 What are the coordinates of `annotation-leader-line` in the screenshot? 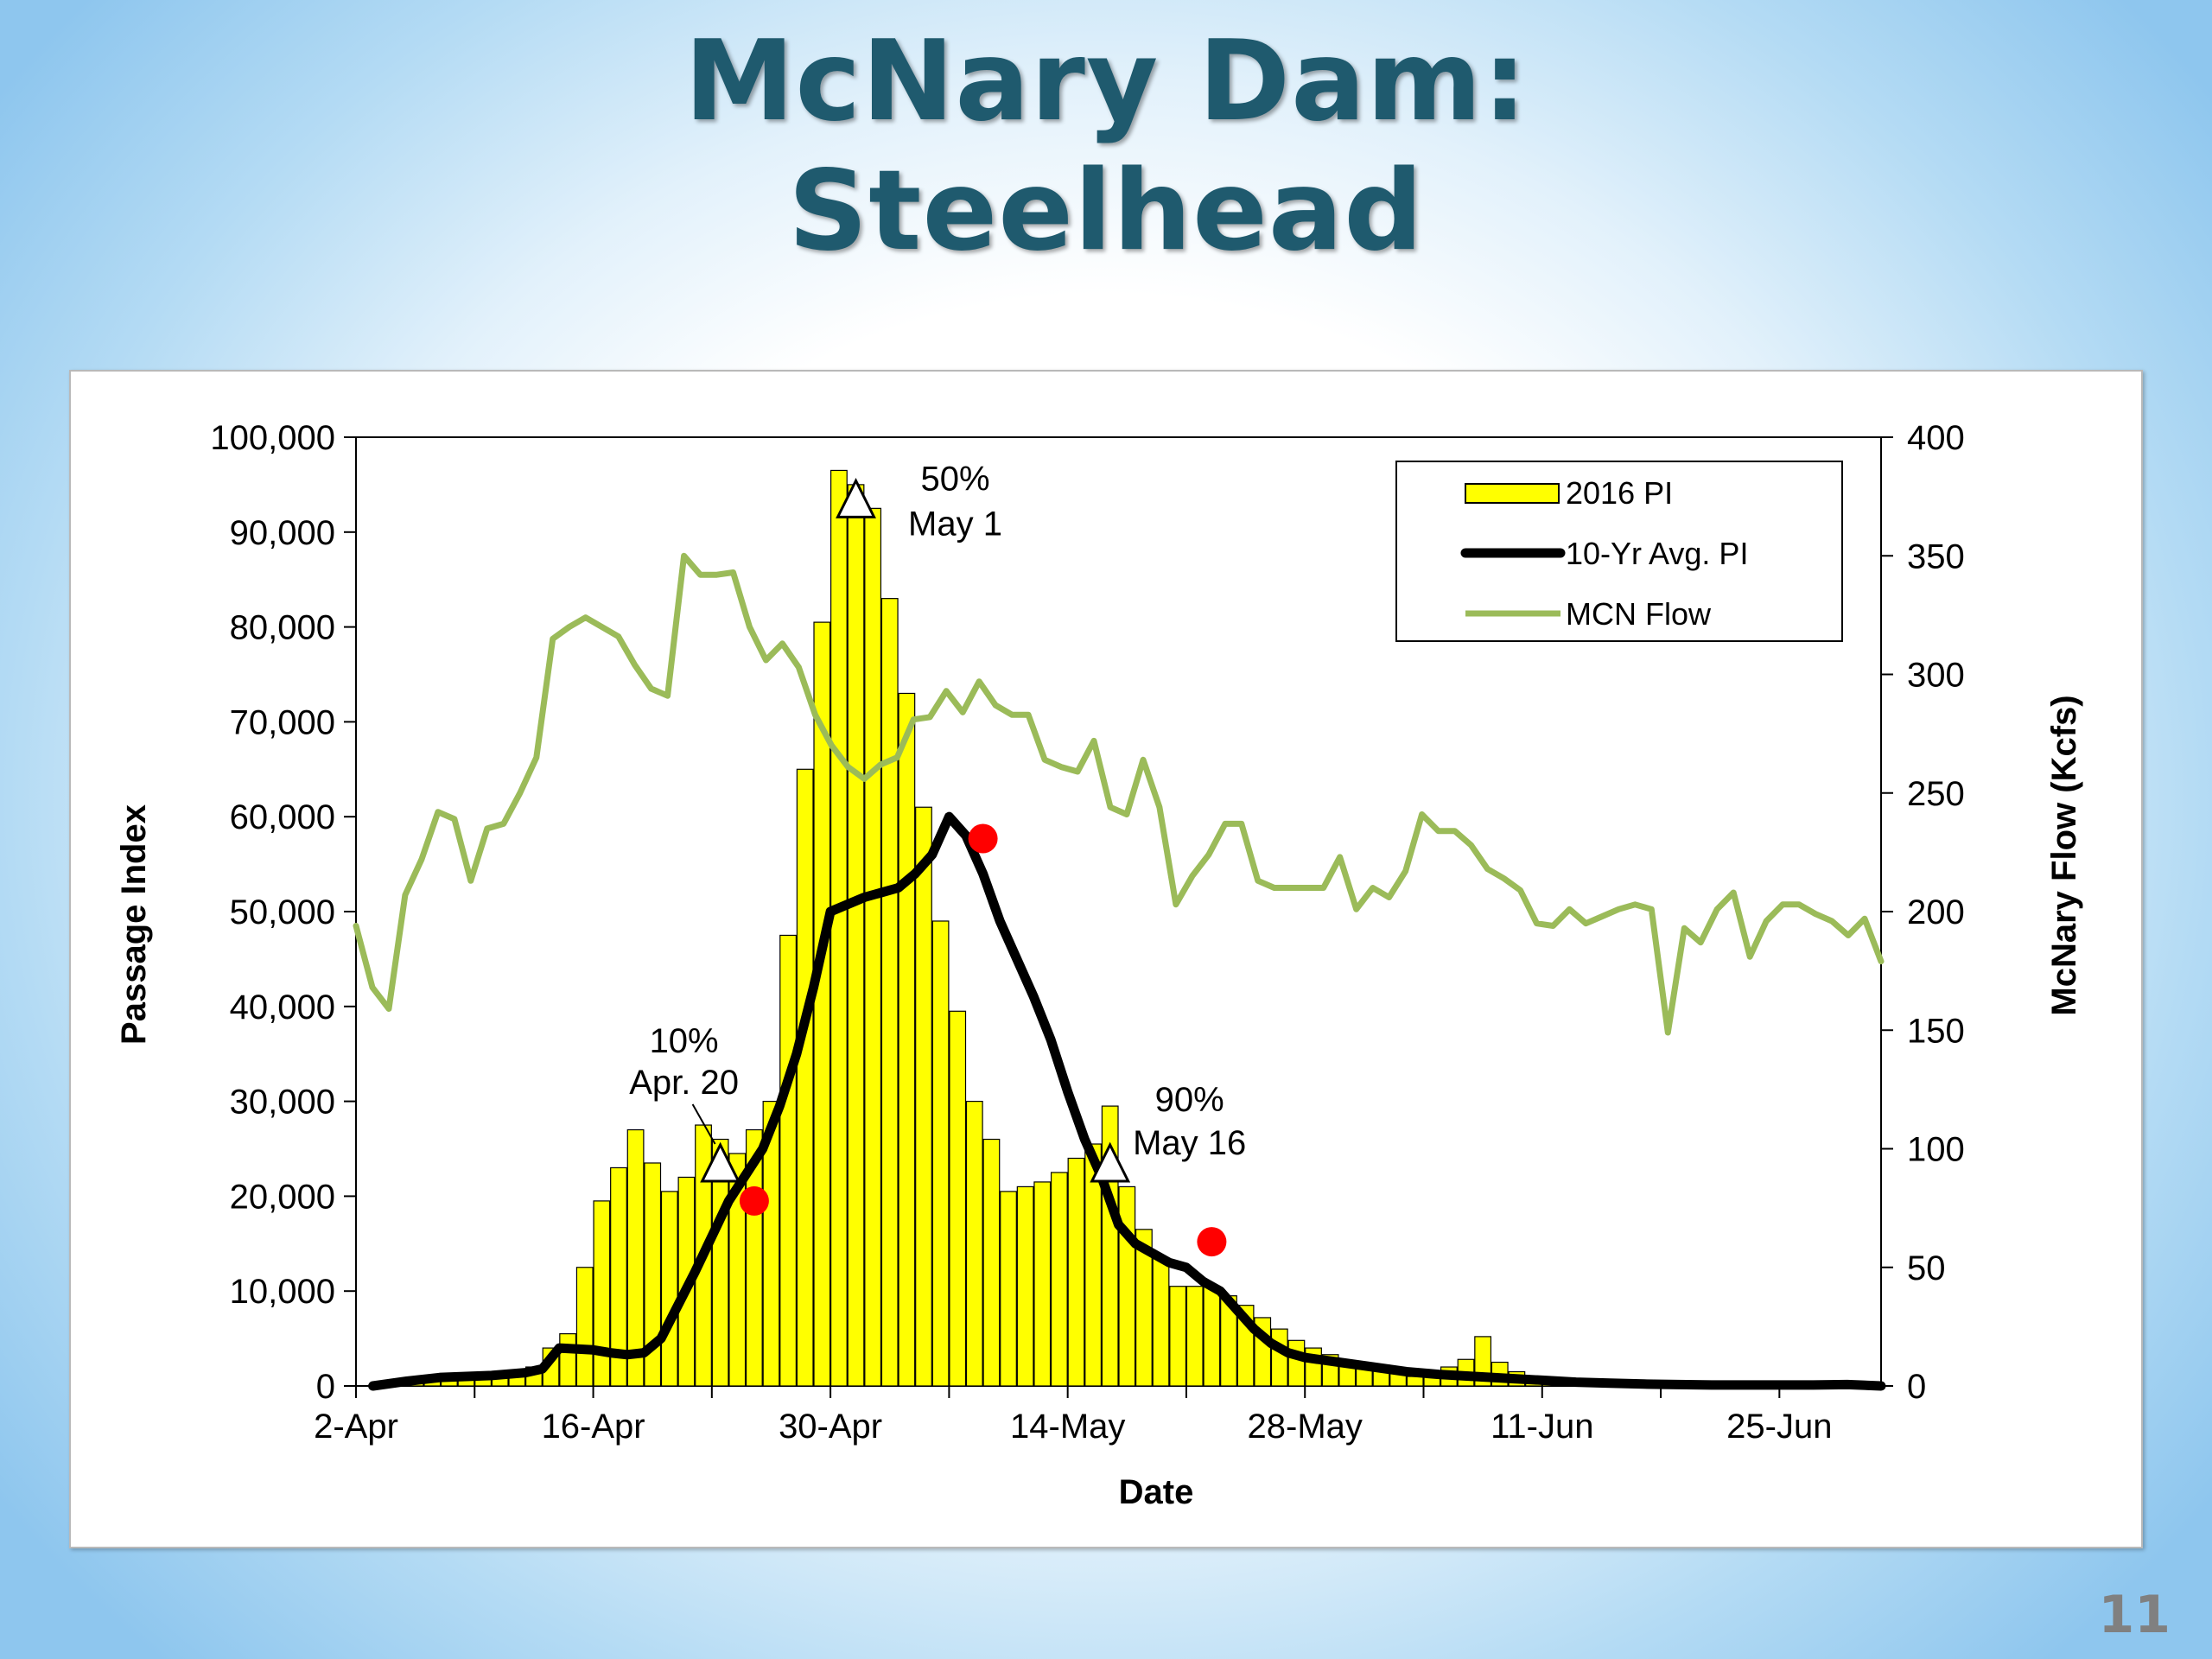 It's located at (703, 1124).